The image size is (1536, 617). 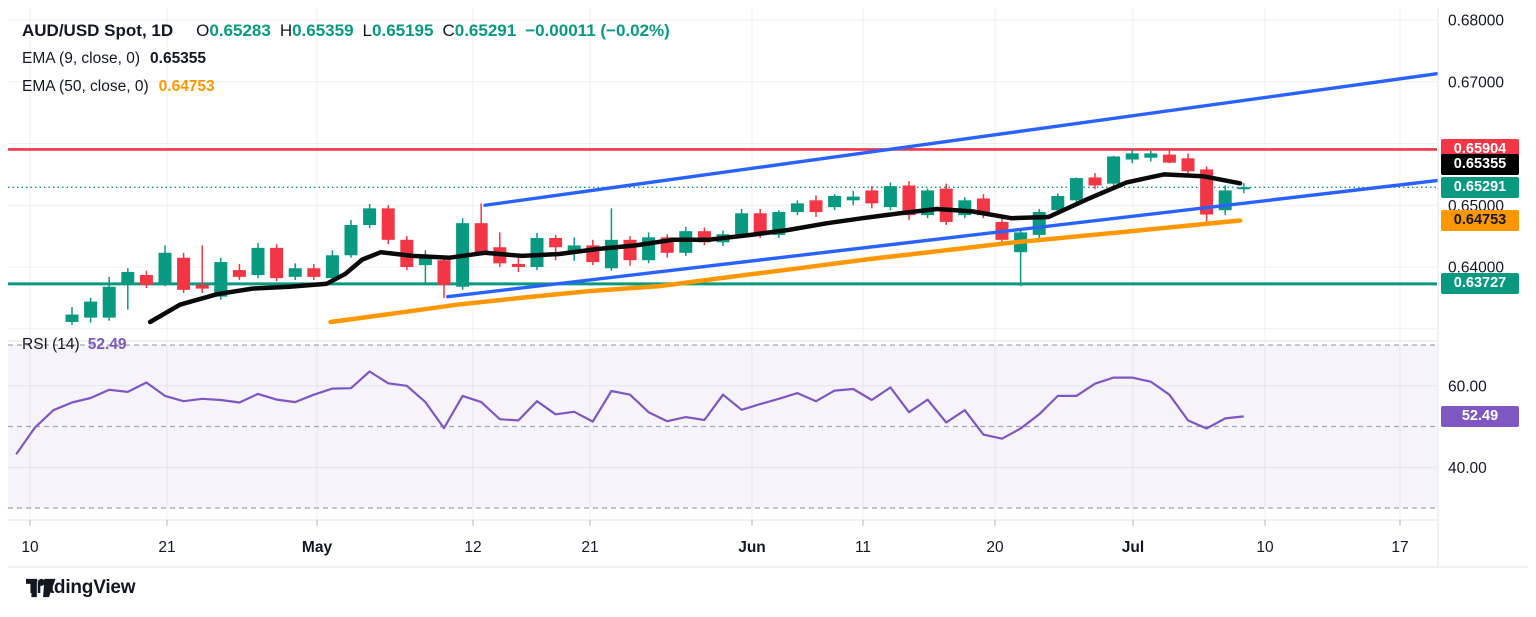 I want to click on rsi-legend: RSI (14) 52.49, so click(x=74, y=345).